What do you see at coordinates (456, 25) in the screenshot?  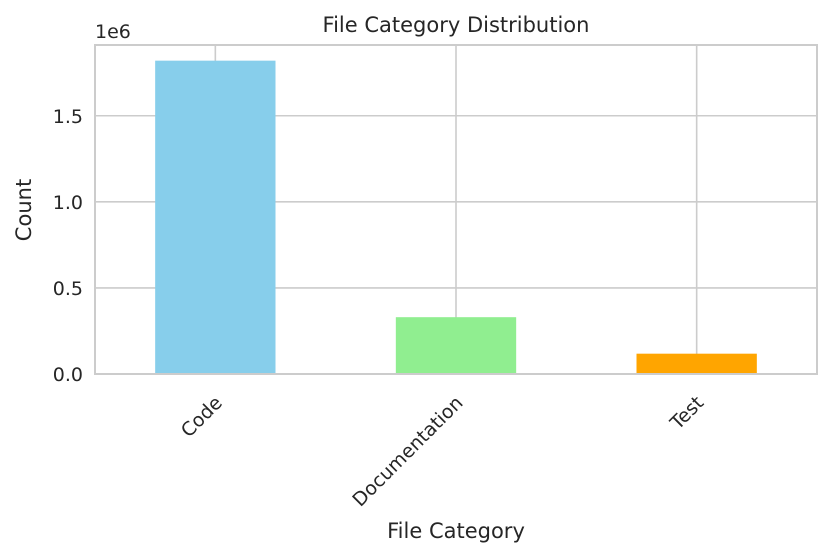 I see `chart-title: File Category Distribution` at bounding box center [456, 25].